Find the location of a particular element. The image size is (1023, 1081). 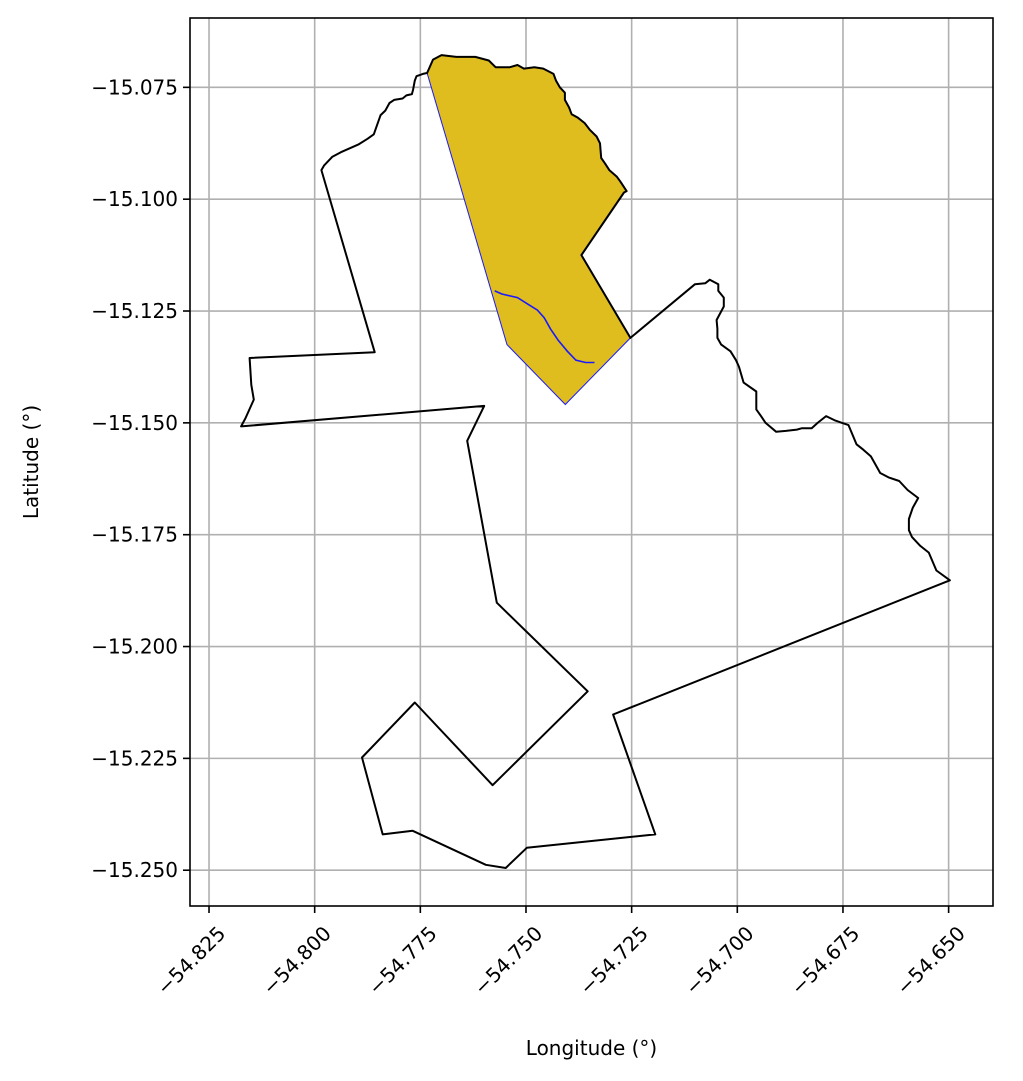

y-axis-title: Latitude (°) is located at coordinates (31, 462).